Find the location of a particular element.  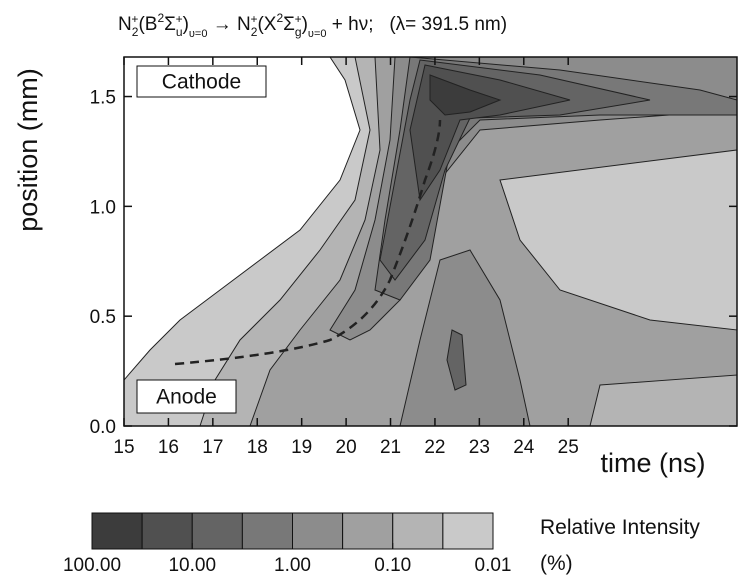

x-tick-label: 22 is located at coordinates (434, 447).